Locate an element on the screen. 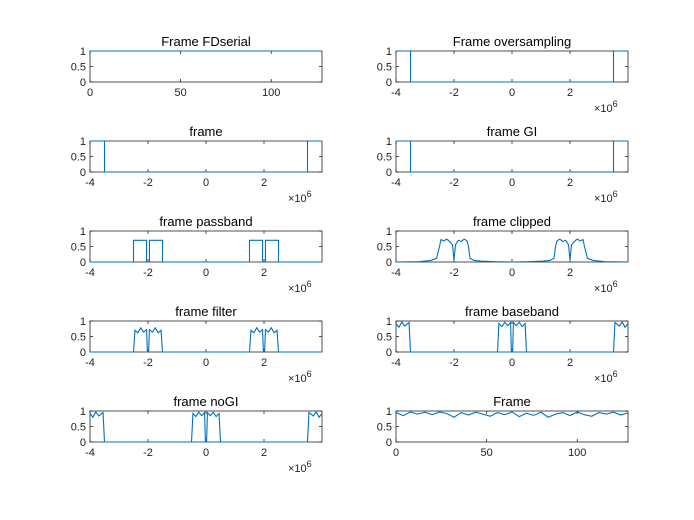 The image size is (694, 520). subplot-4: frame GI -4 -2 0 2 0 0.5 1 ×10⁶ is located at coordinates (503, 164).